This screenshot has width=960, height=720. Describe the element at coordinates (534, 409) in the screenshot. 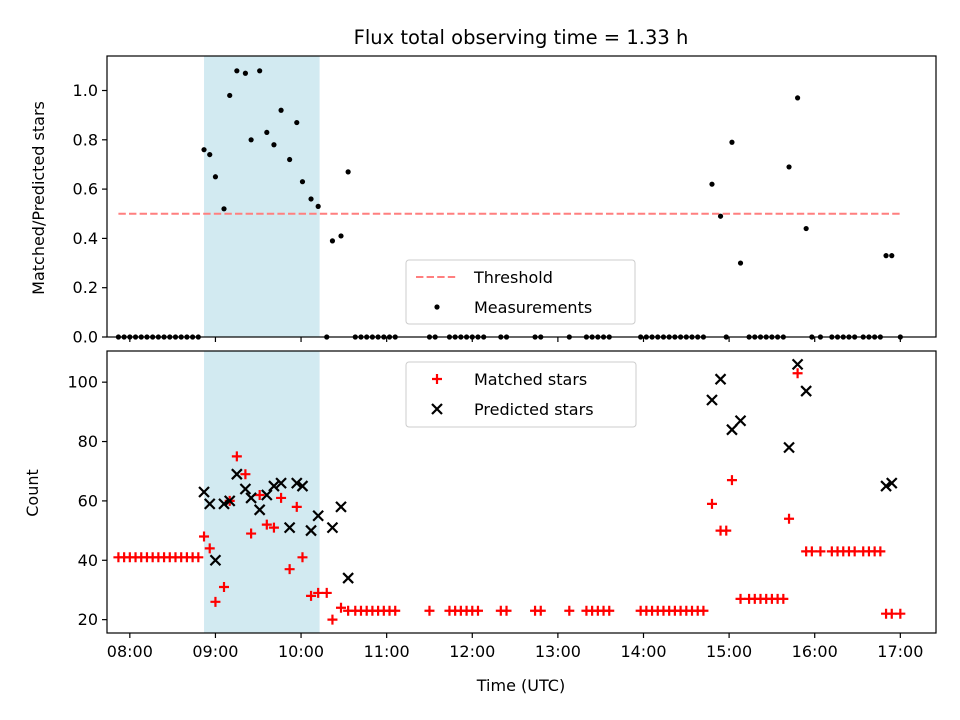

I see `legend-predicted-stars-label: Predicted stars` at that location.